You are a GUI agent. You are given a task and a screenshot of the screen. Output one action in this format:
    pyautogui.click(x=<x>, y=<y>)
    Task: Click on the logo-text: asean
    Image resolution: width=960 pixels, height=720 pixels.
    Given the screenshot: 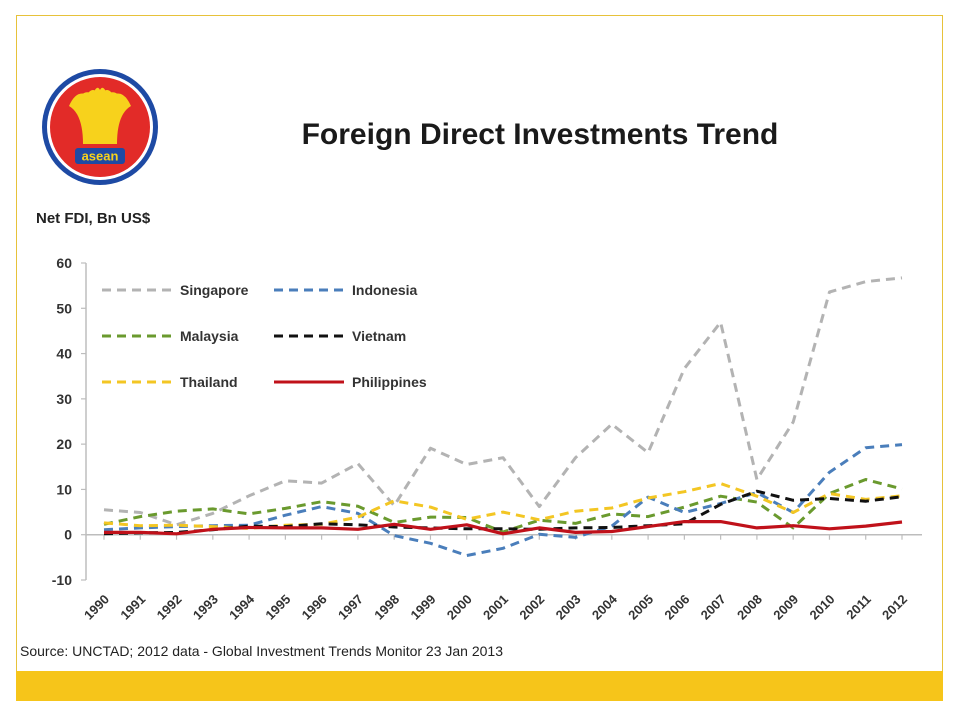 What is the action you would take?
    pyautogui.click(x=100, y=156)
    